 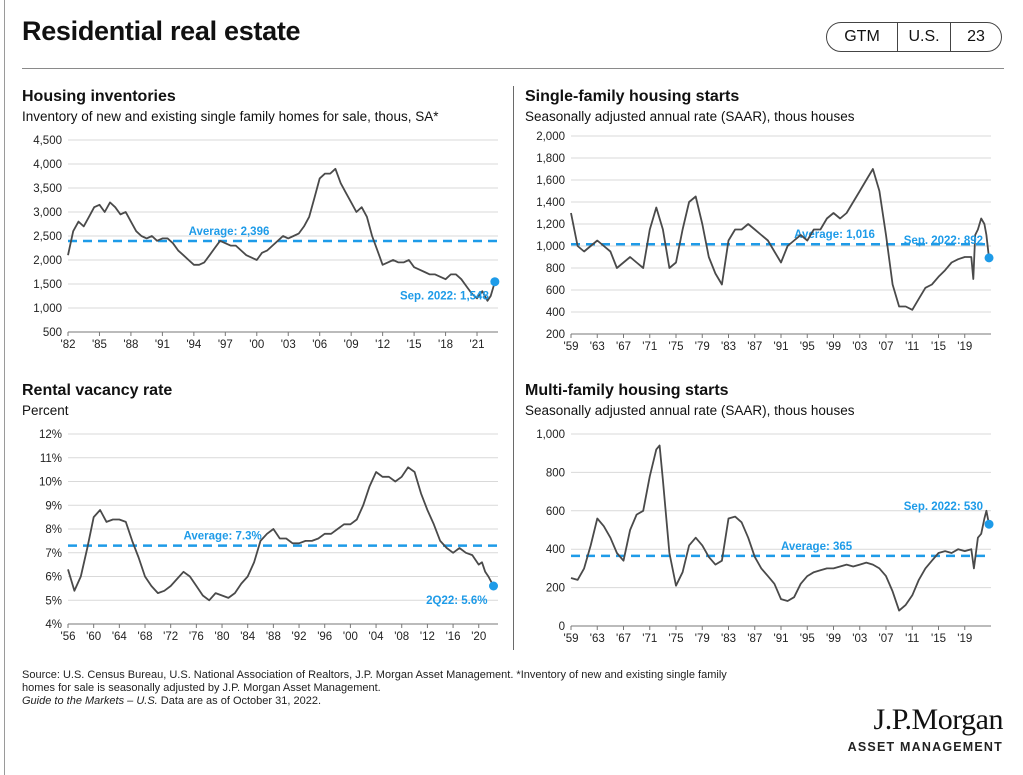 I want to click on y-tick-label: 500, so click(x=52, y=333).